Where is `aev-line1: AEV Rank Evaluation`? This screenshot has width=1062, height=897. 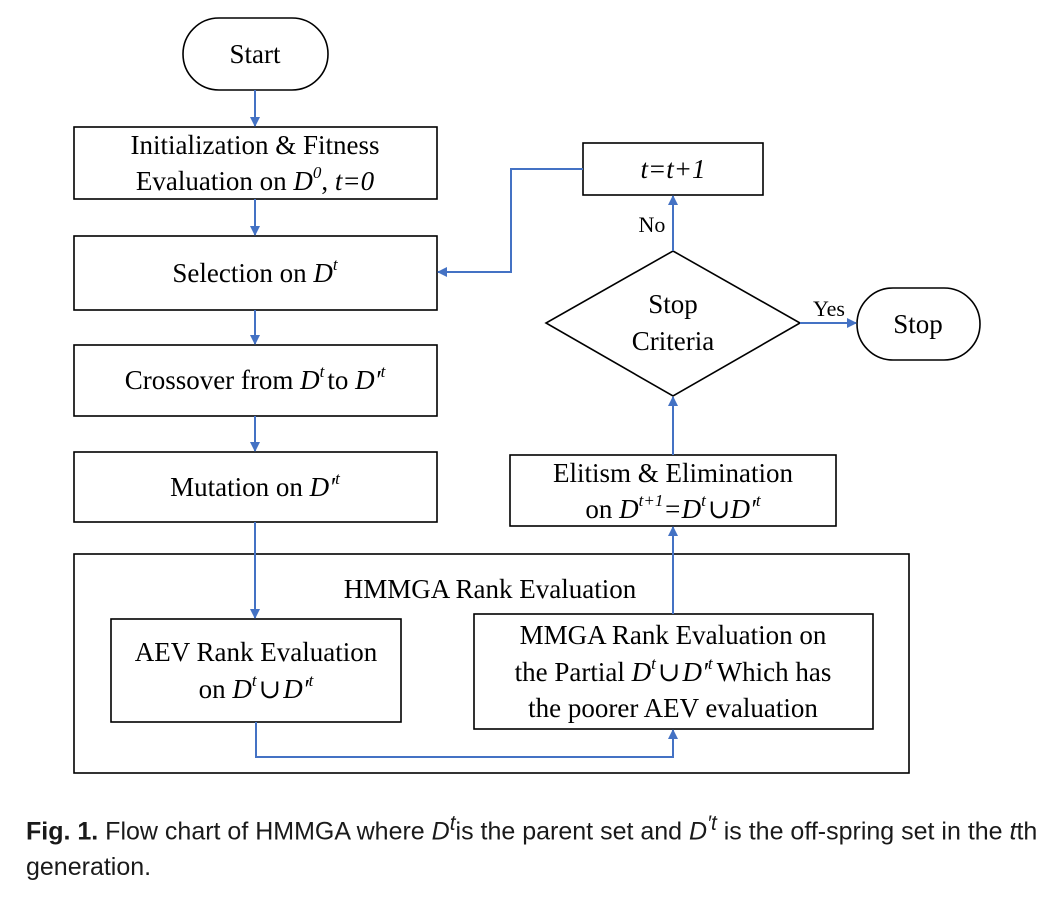
aev-line1: AEV Rank Evaluation is located at coordinates (256, 652).